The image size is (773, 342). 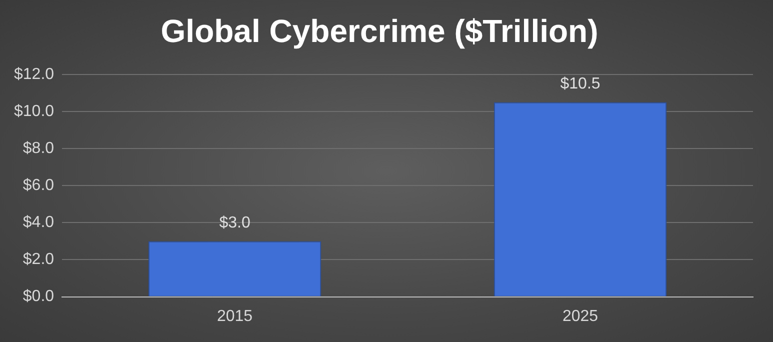 What do you see at coordinates (580, 84) in the screenshot?
I see `data-label: $10.5` at bounding box center [580, 84].